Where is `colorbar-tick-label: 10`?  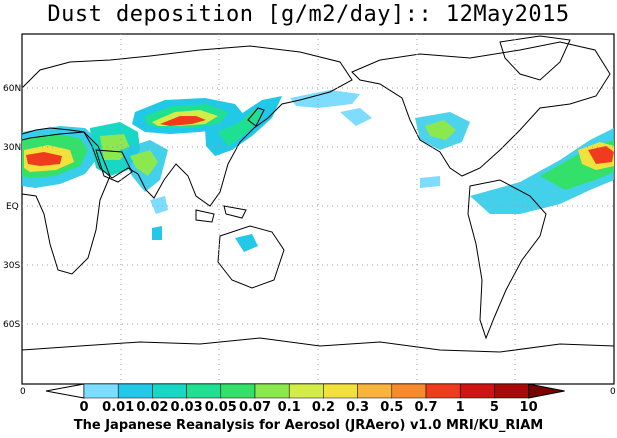 colorbar-tick-label: 10 is located at coordinates (529, 407).